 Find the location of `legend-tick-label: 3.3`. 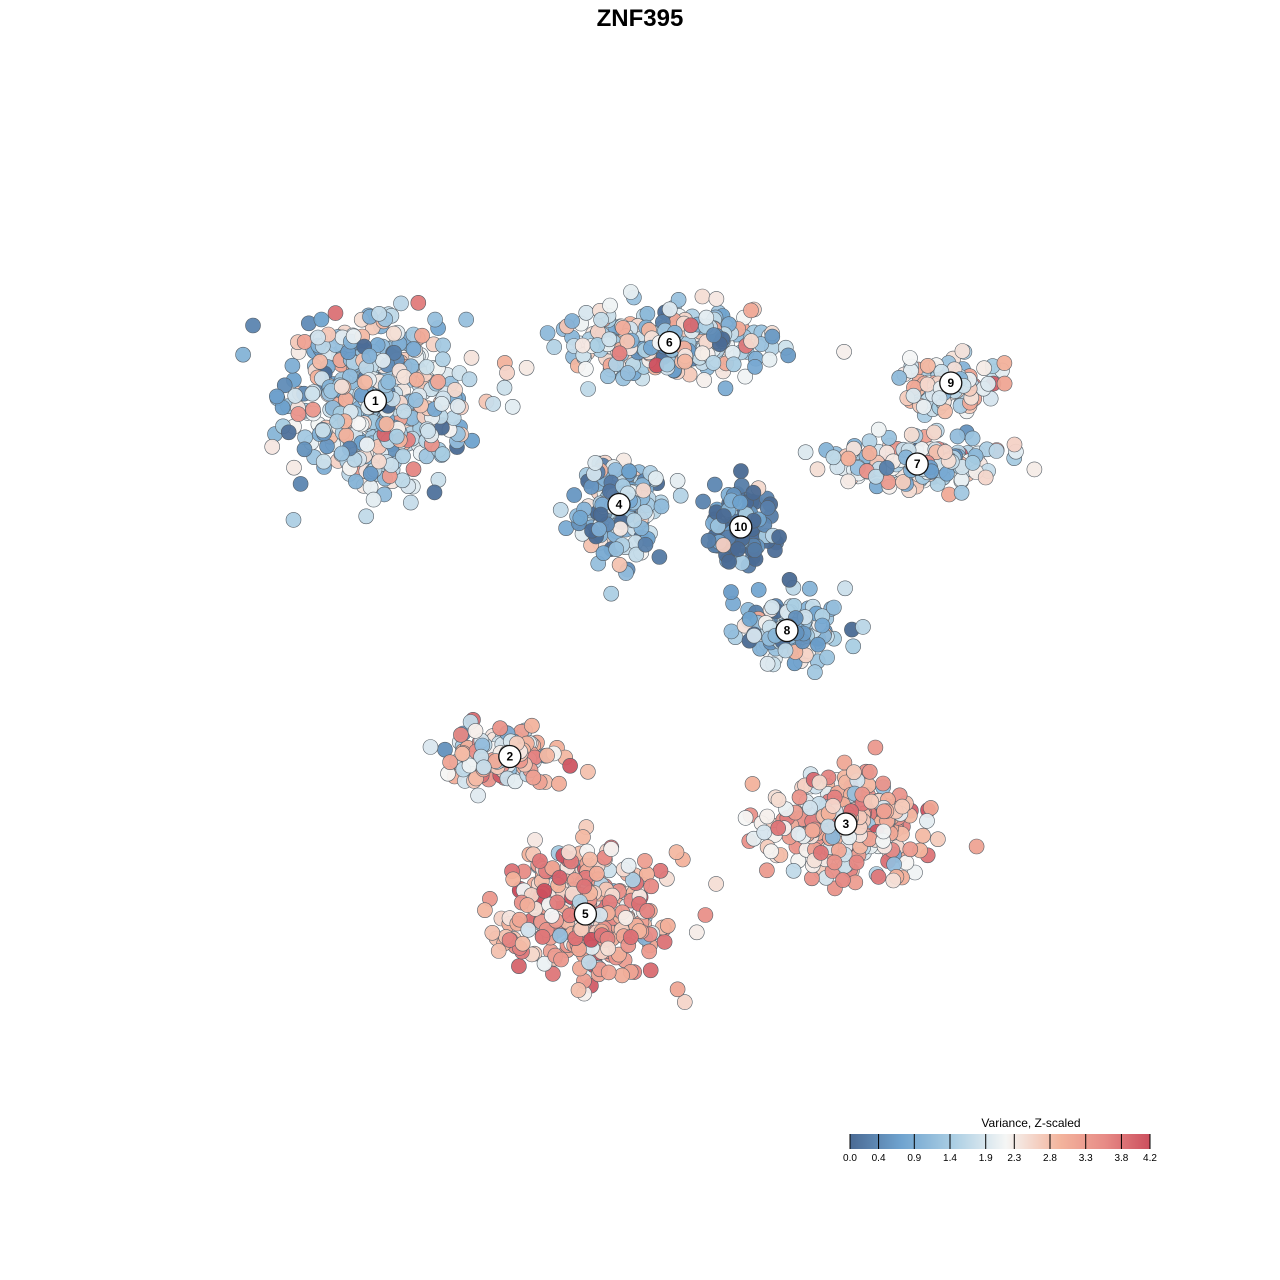

legend-tick-label: 3.3 is located at coordinates (1086, 1158).